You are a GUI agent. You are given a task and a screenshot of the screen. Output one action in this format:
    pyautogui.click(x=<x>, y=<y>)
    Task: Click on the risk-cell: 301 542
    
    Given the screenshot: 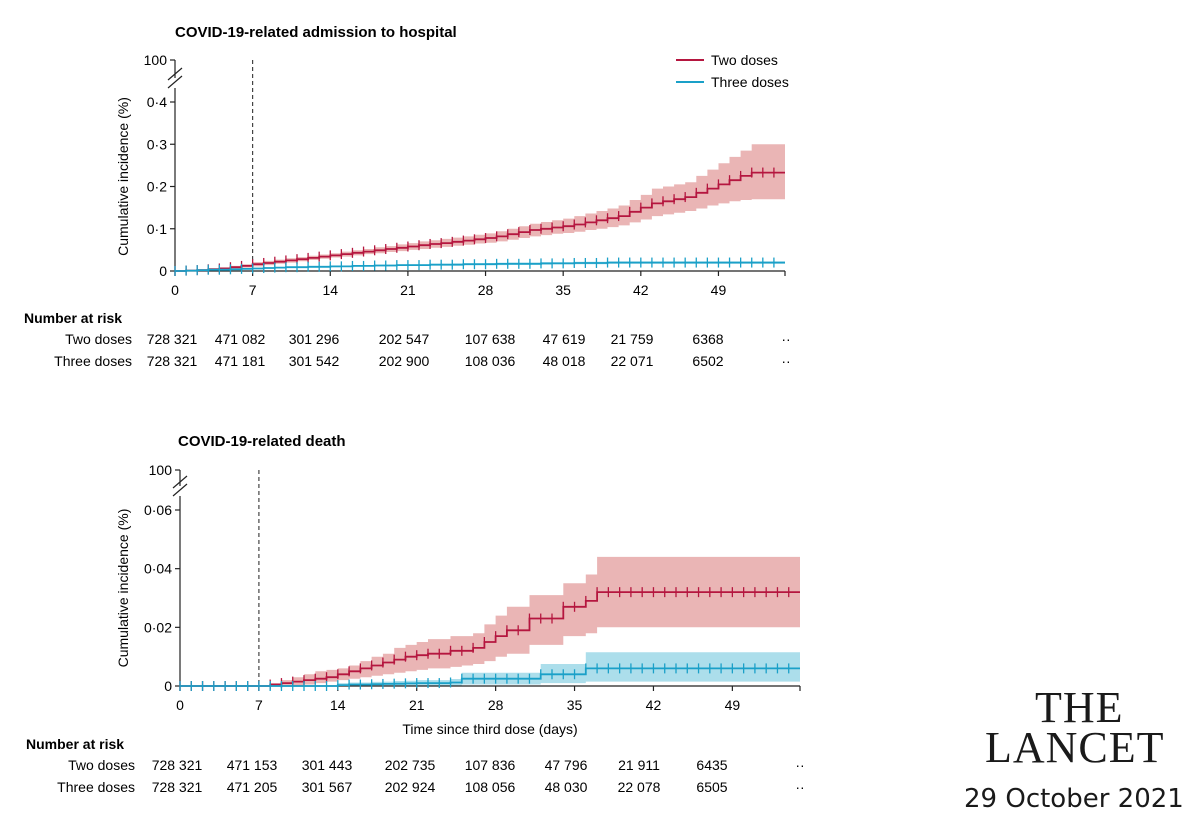 What is the action you would take?
    pyautogui.click(x=314, y=361)
    